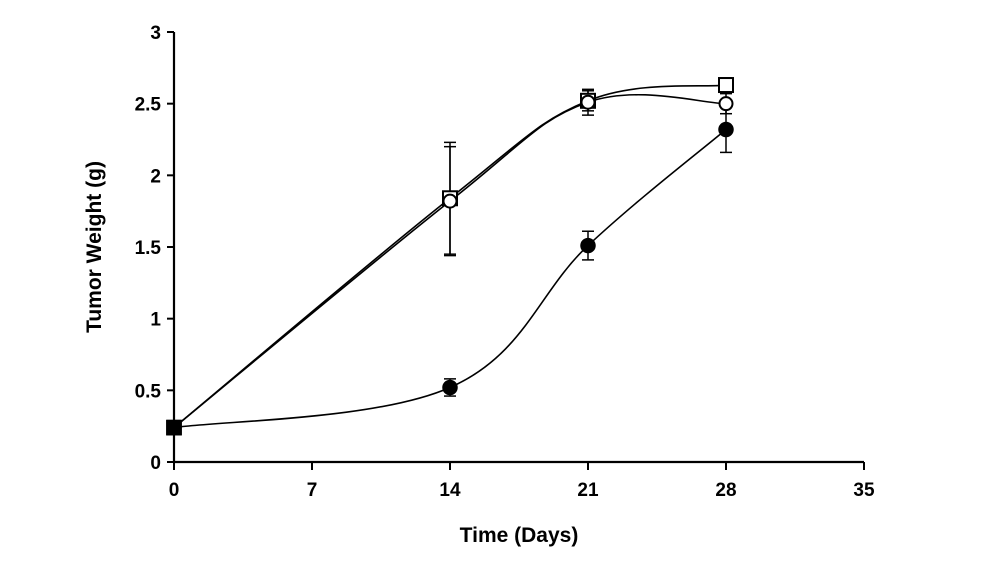 This screenshot has width=981, height=587. I want to click on y-tick-label: 2, so click(155, 176).